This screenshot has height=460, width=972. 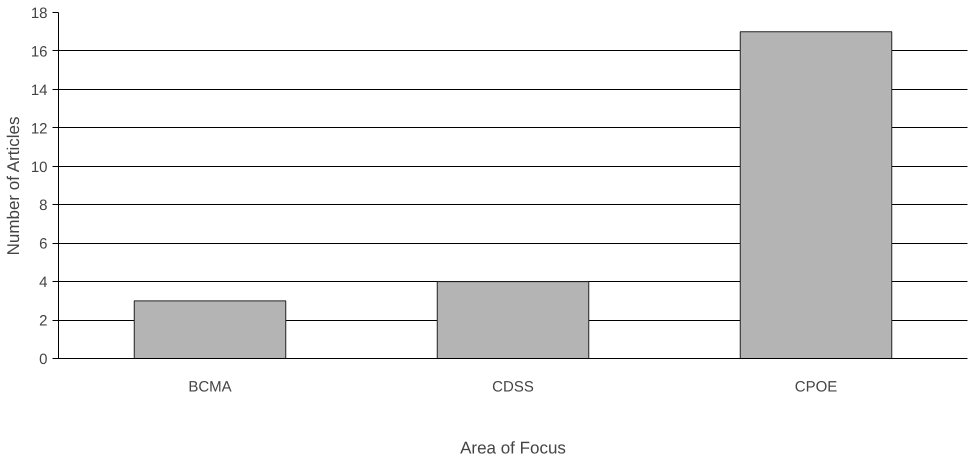 What do you see at coordinates (39, 13) in the screenshot?
I see `y-tick-label: 18` at bounding box center [39, 13].